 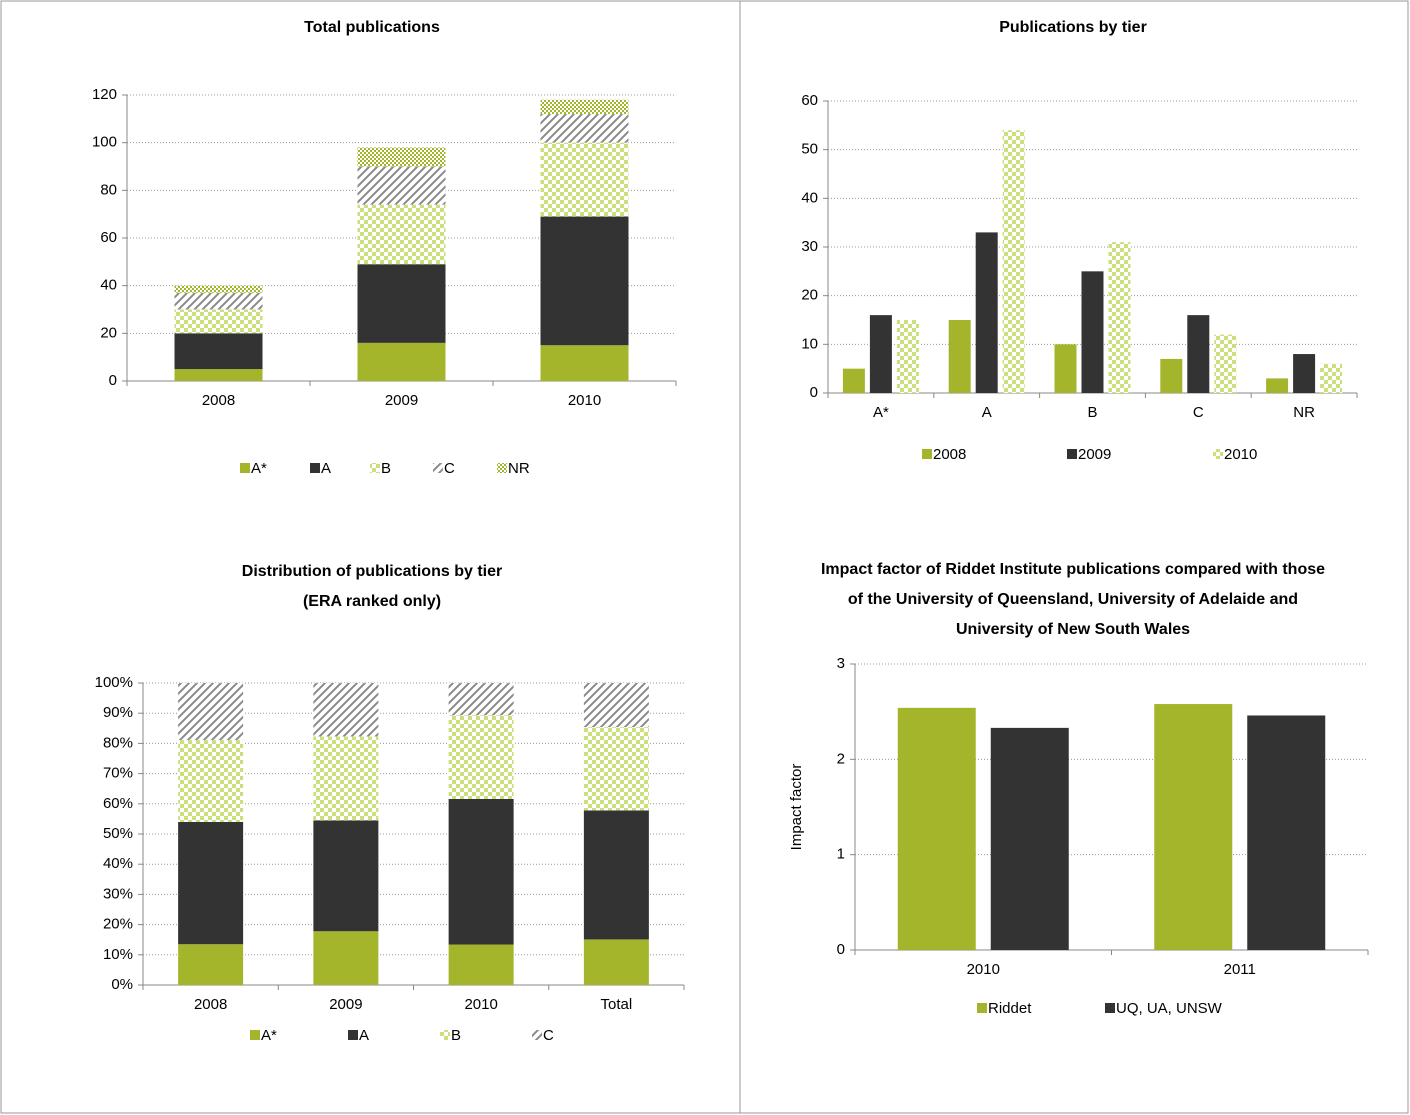 I want to click on x-tick-label: A, so click(x=987, y=412).